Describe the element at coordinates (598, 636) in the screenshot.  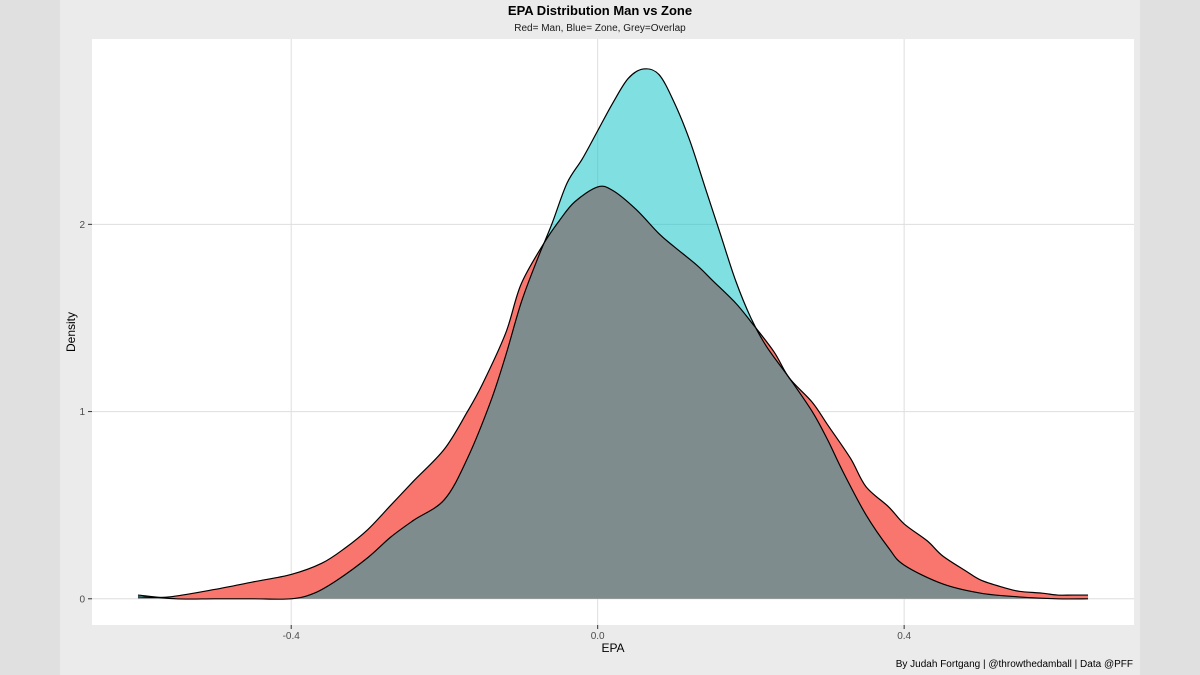
I see `x-tick-label: 0.0` at that location.